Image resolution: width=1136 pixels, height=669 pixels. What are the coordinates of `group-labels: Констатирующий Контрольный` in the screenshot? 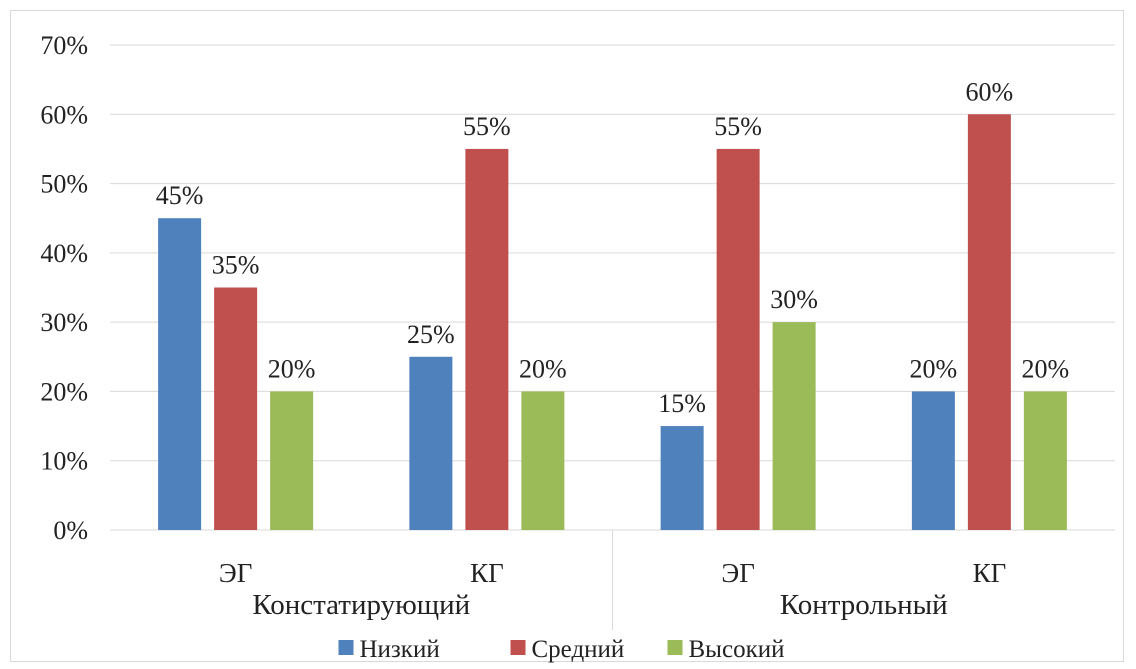 It's located at (600, 580).